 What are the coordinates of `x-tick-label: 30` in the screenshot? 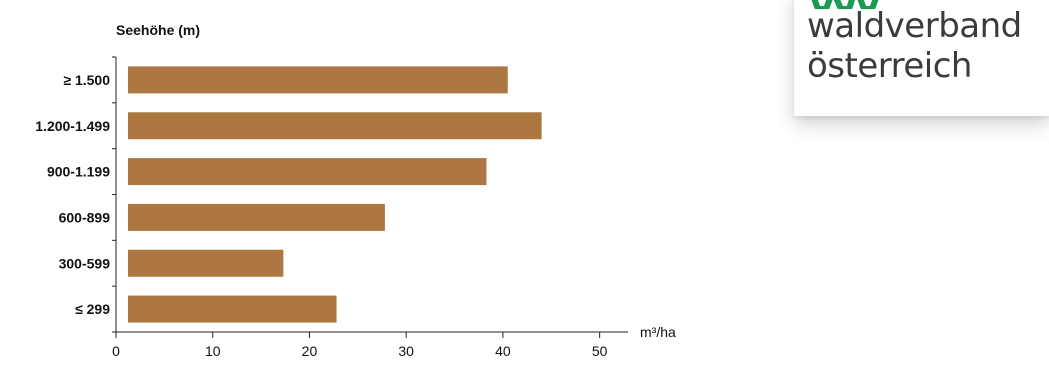 It's located at (406, 351).